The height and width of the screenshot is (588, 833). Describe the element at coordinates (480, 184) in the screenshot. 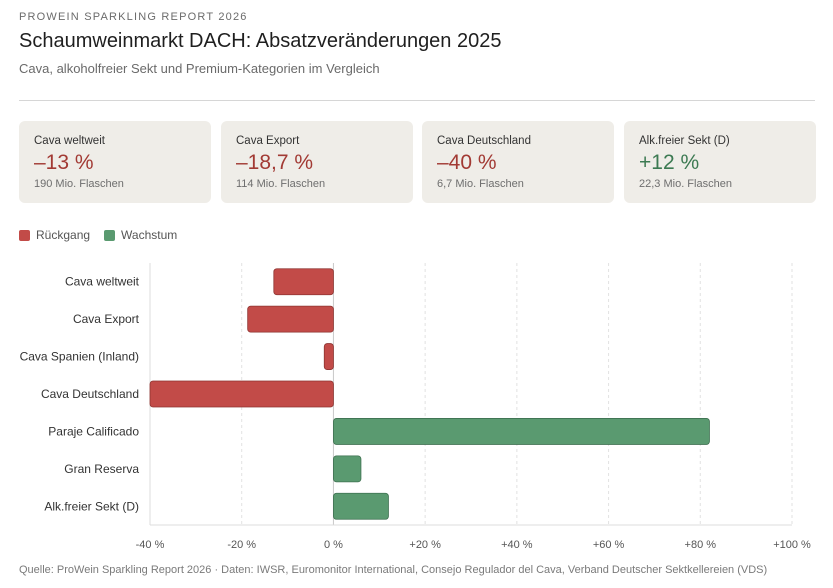

I see `kpi-subvalue: 6,7 Mio. Flaschen` at that location.